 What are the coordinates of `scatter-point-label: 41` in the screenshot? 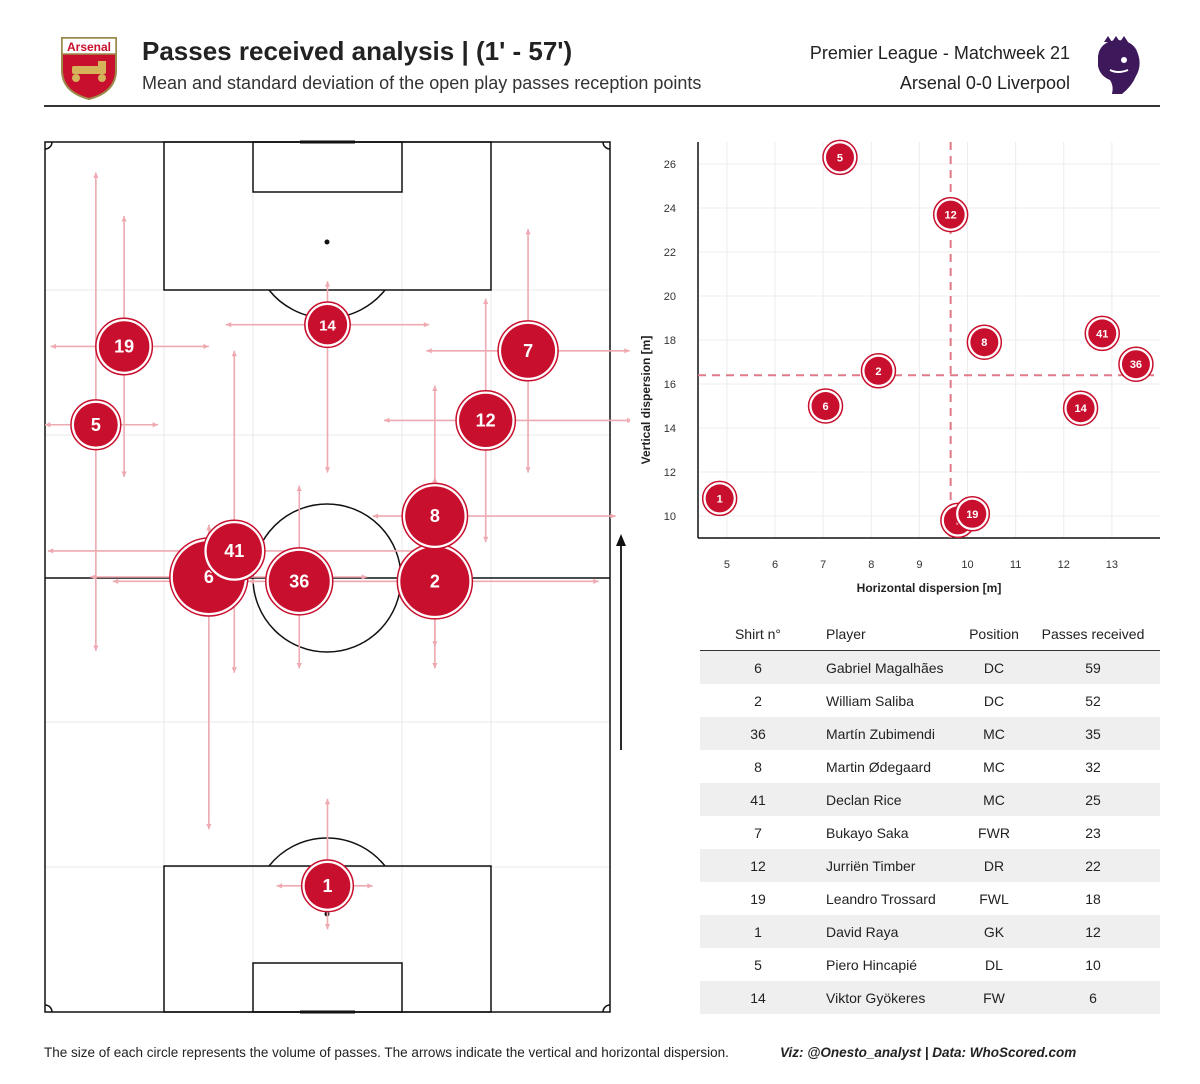 It's located at (1102, 334).